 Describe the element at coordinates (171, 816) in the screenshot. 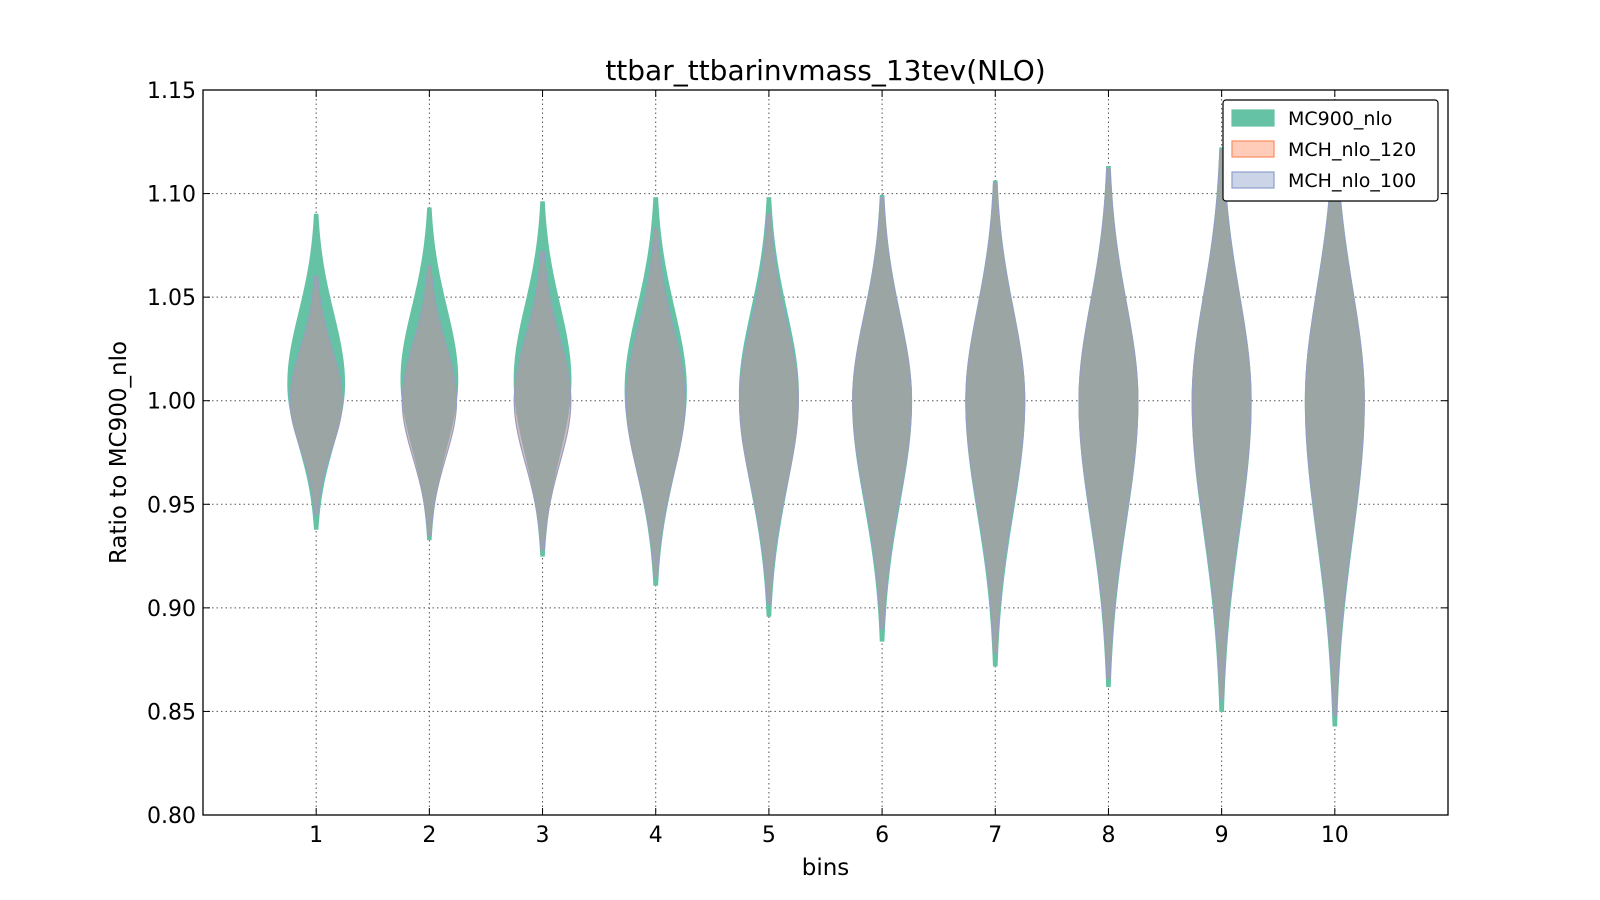

I see `y-tick-label: 0.80` at that location.